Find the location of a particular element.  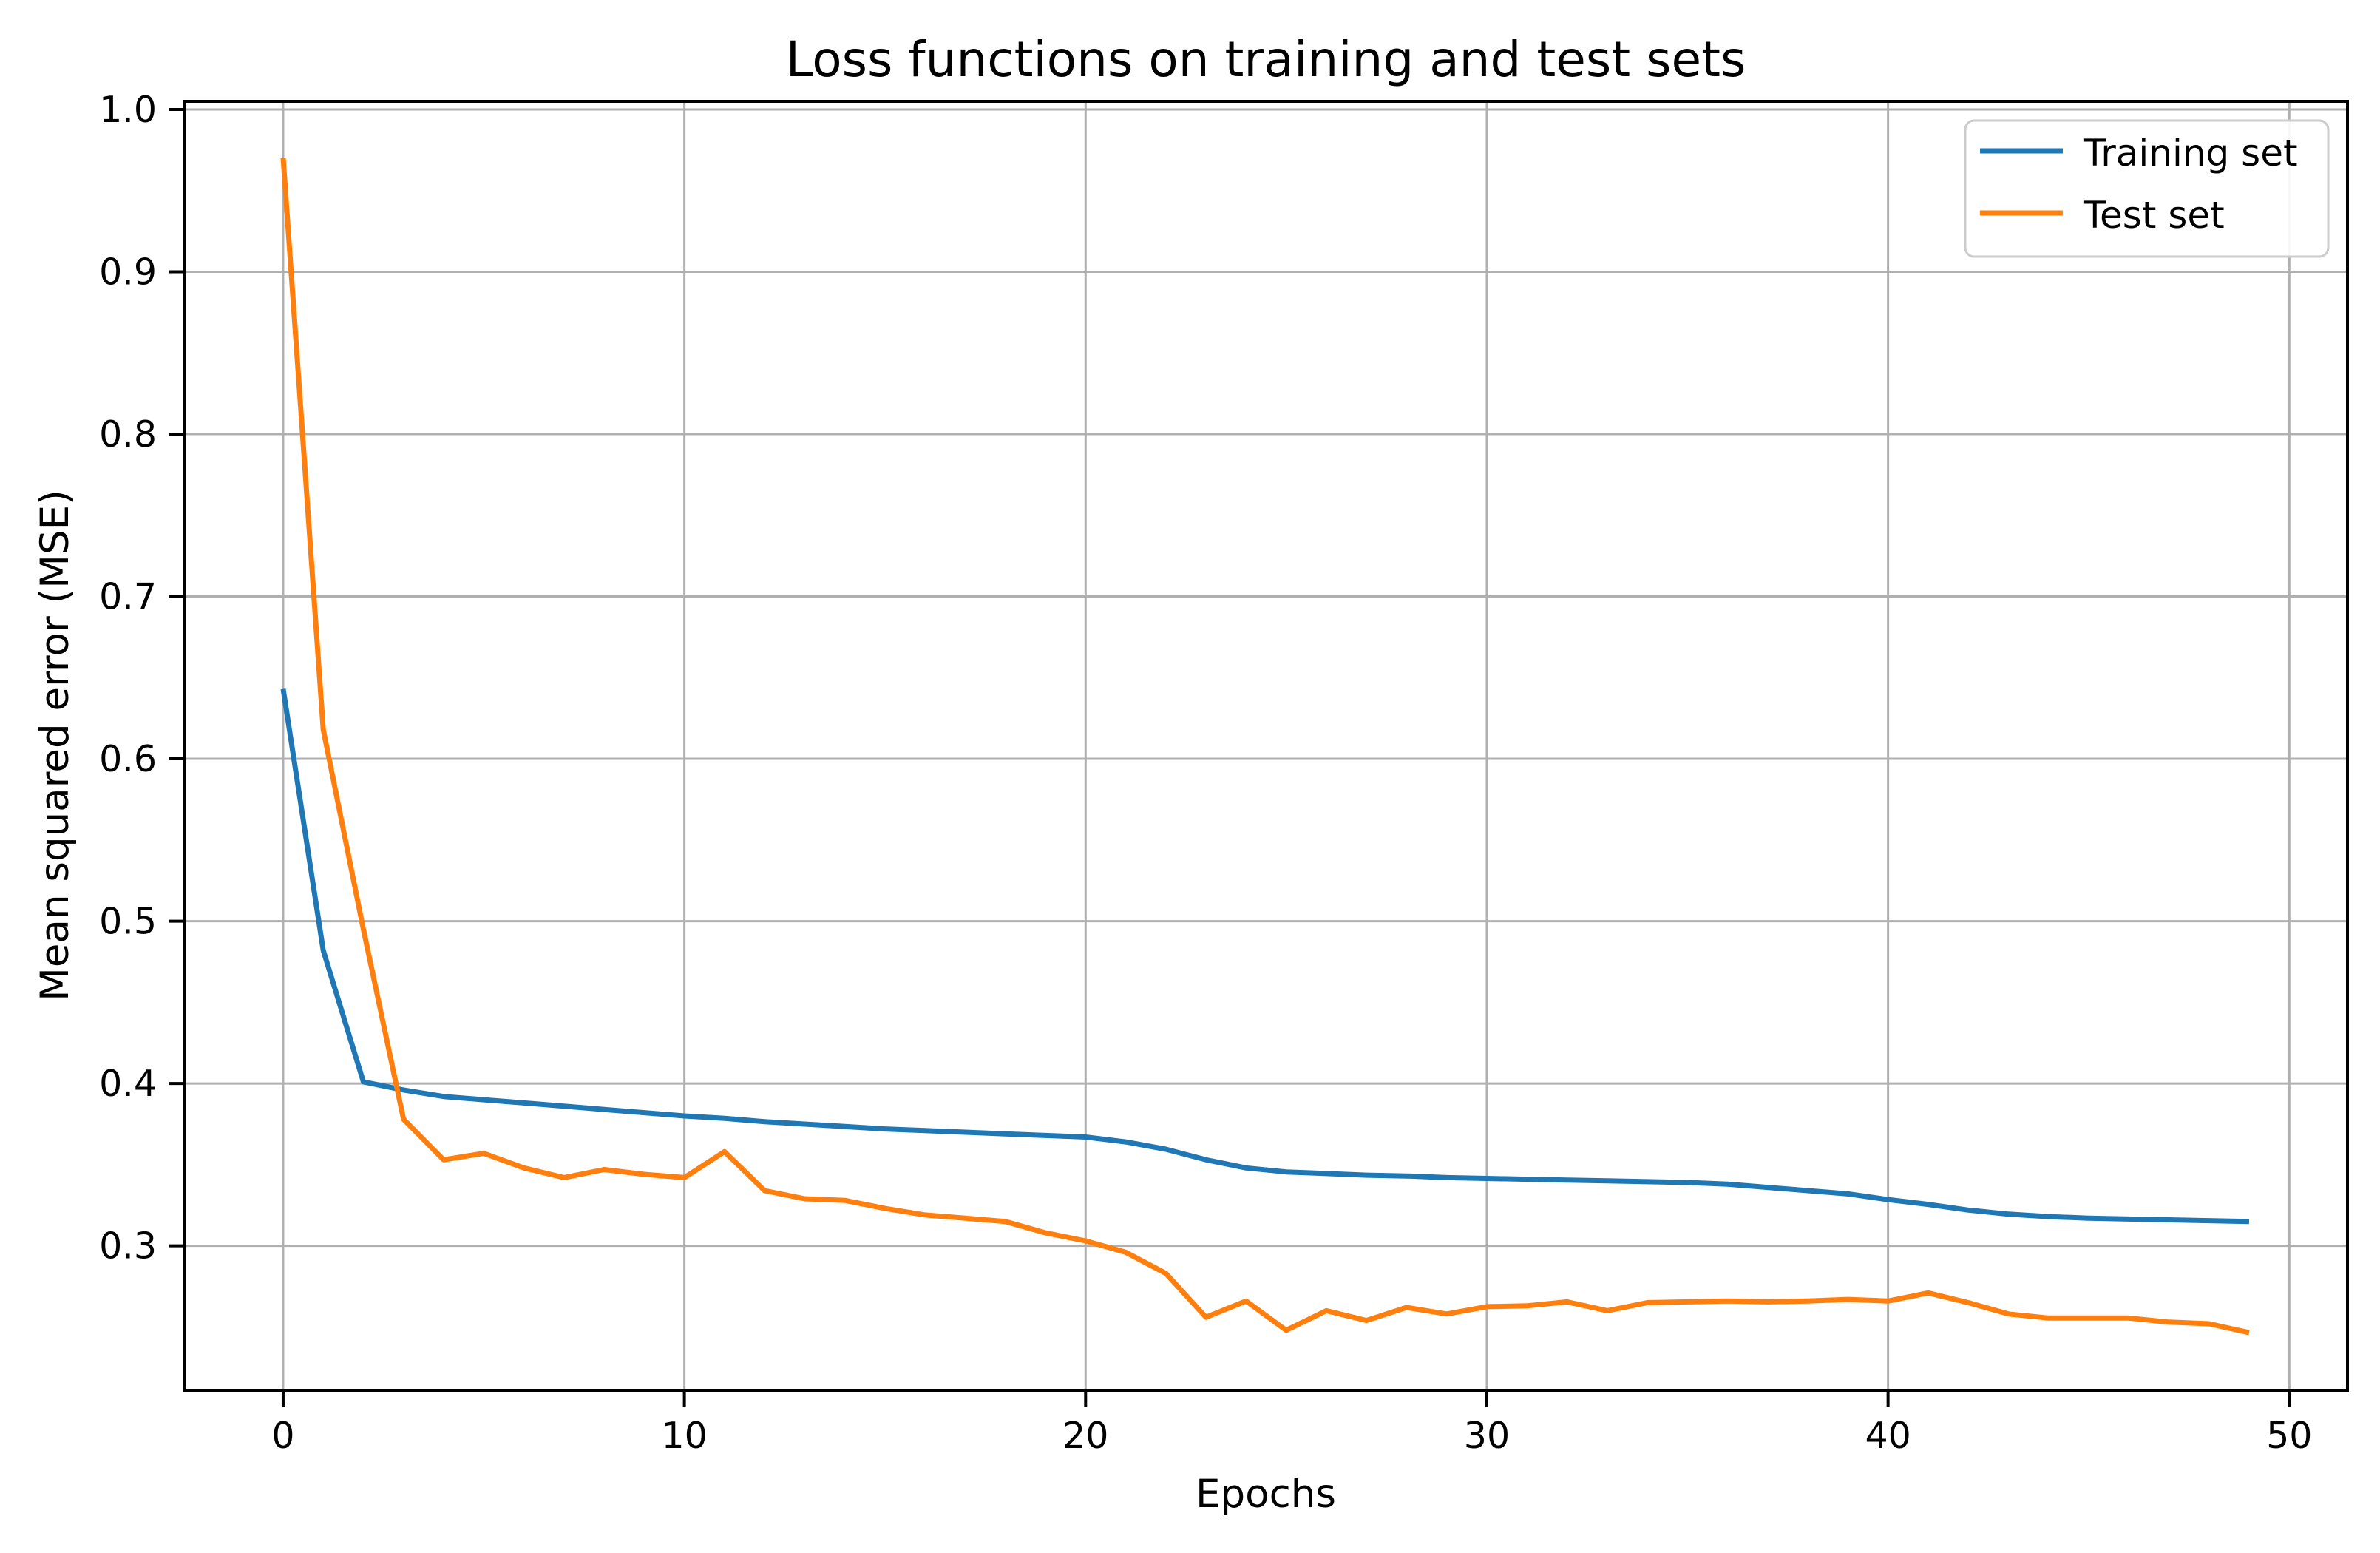

y-tick-label-0.9: 0.9 is located at coordinates (128, 272).